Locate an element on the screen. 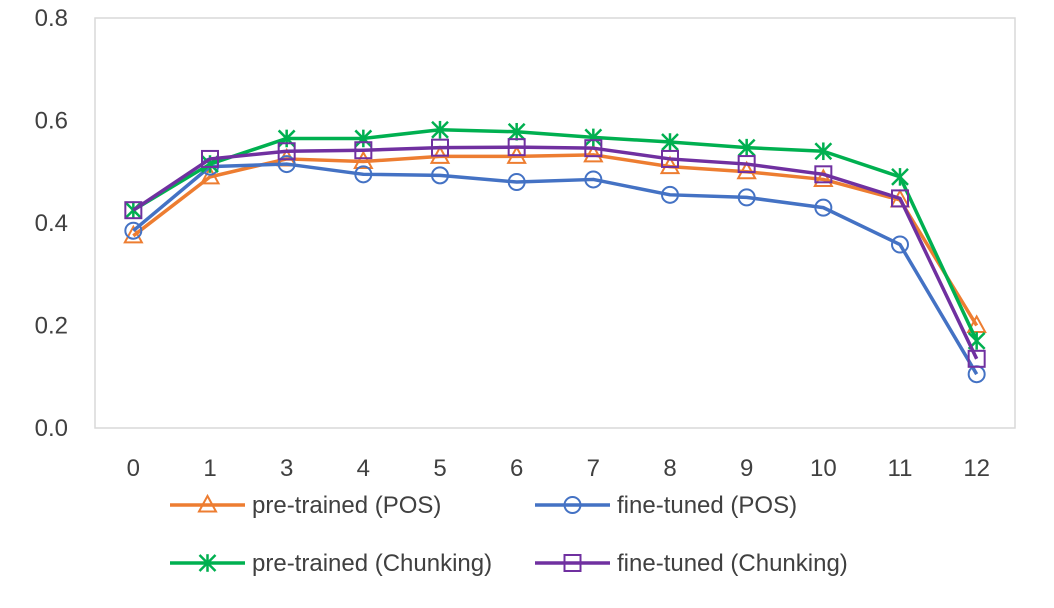 The image size is (1054, 608). legend-label: pre-trained (Chunking) is located at coordinates (372, 563).